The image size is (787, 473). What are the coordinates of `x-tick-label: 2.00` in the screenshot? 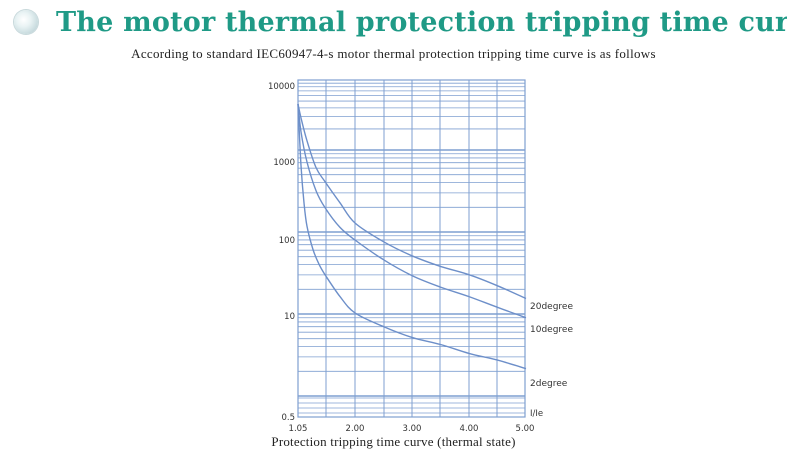 It's located at (355, 429).